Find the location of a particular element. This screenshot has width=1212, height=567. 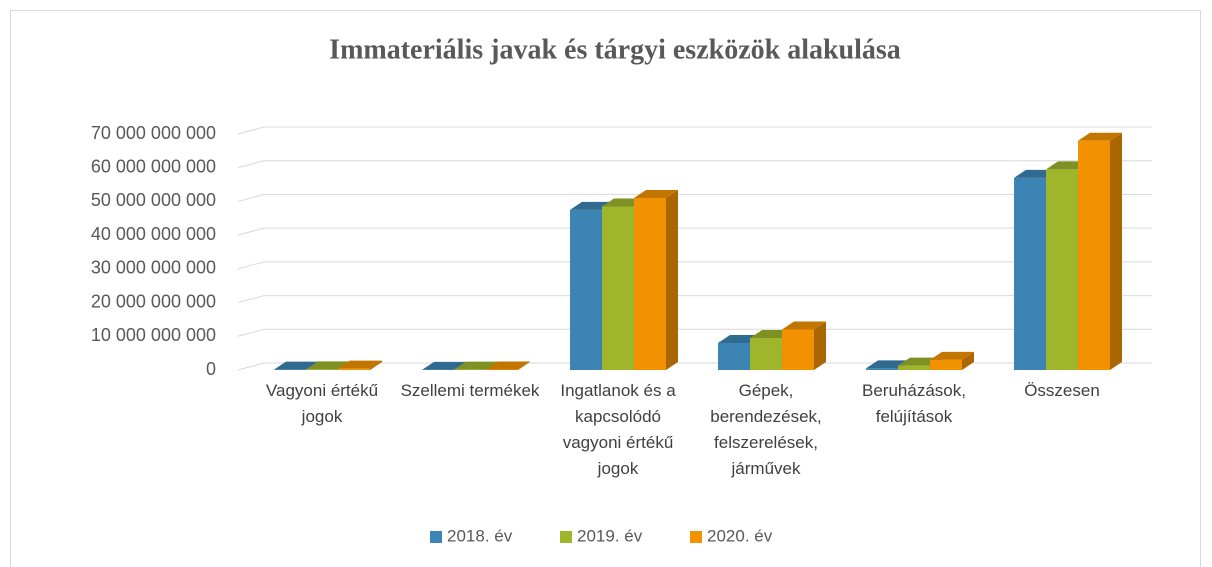

legend-label: 2018. év is located at coordinates (480, 535).